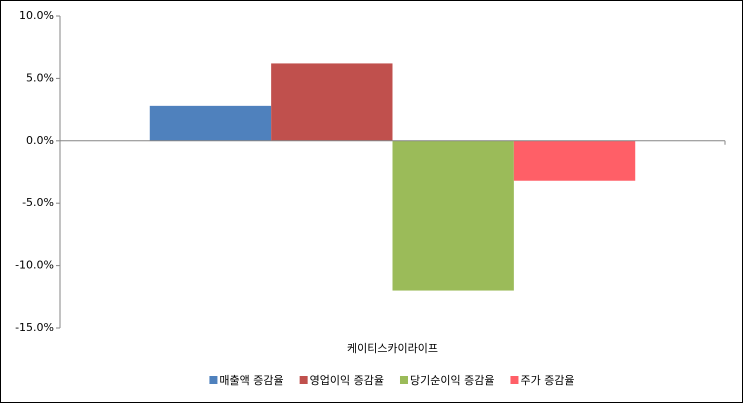 This screenshot has width=743, height=403. I want to click on y-tick-label: -5.0%, so click(38, 202).